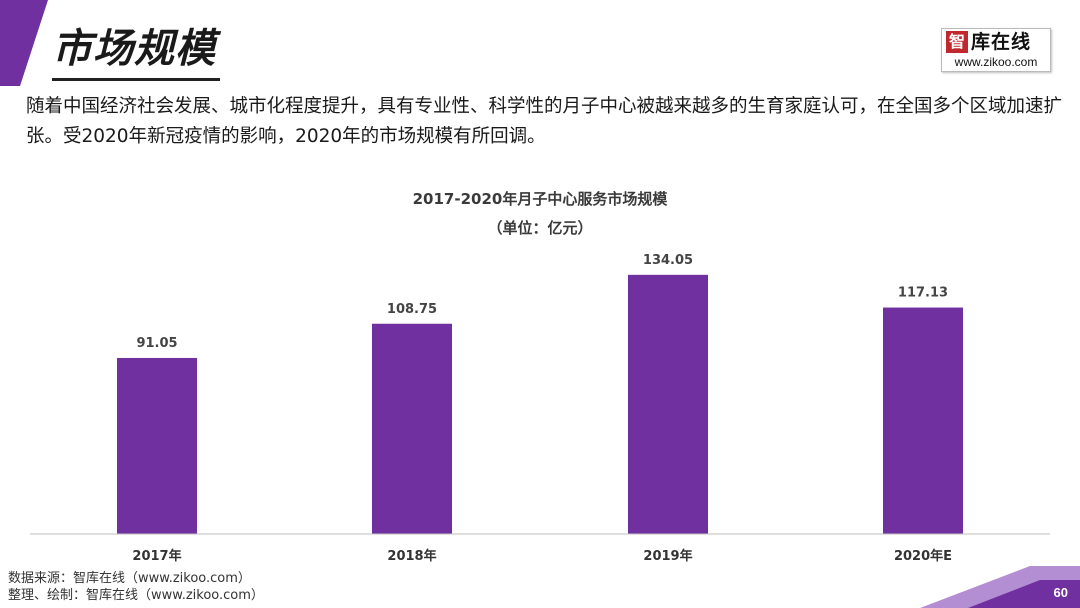  I want to click on x-tick-label-2: 2019年, so click(667, 556).